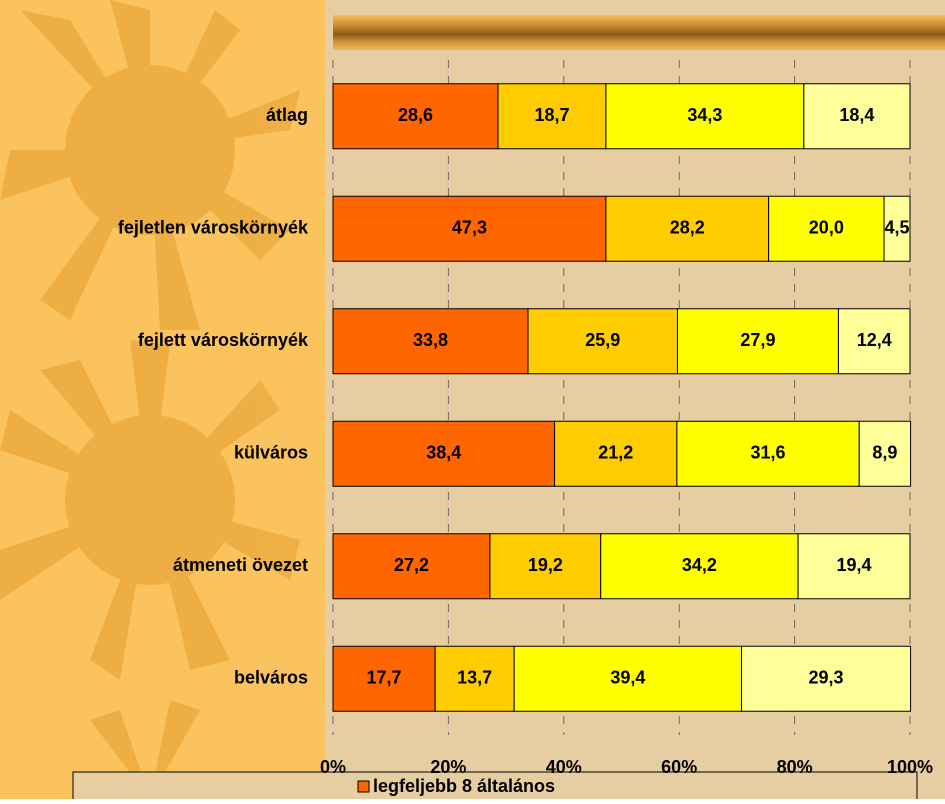 Image resolution: width=945 pixels, height=804 pixels. Describe the element at coordinates (223, 340) in the screenshot. I see `category-label: fejlett városkörnyék` at that location.